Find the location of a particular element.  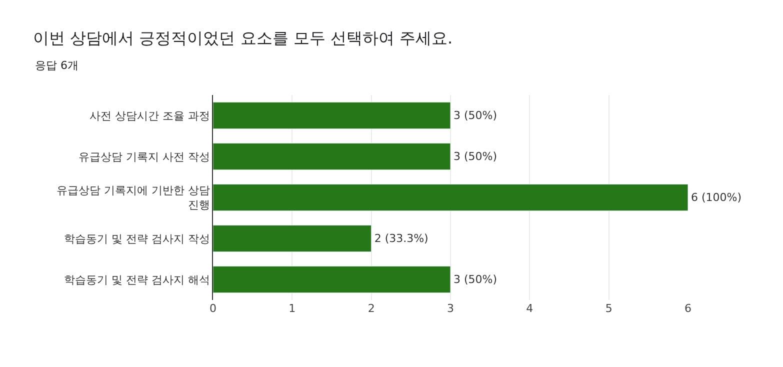

y-tick-label: 학습동기 및 전략 검사지 작성 is located at coordinates (137, 239).